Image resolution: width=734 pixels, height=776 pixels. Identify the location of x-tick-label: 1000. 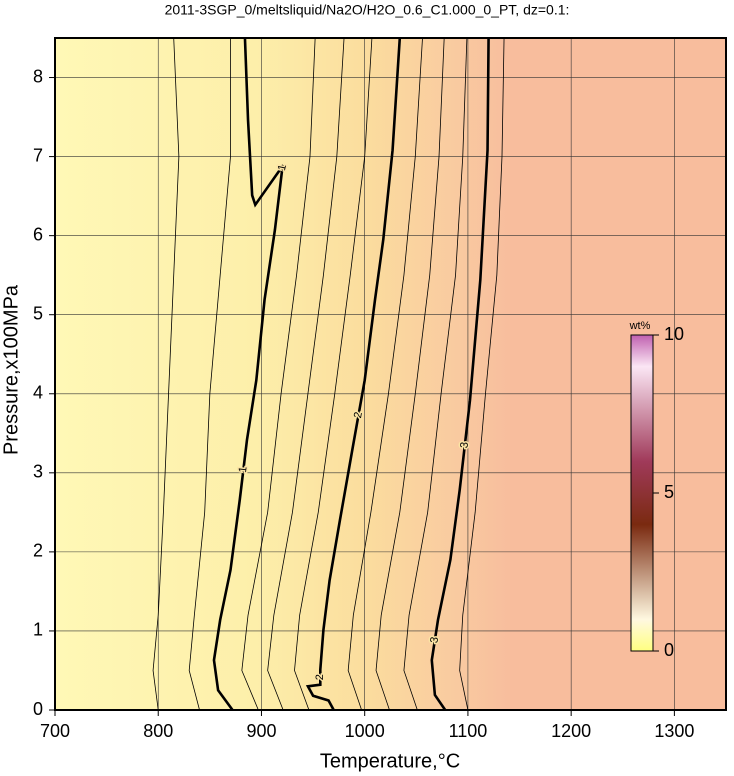
(365, 731).